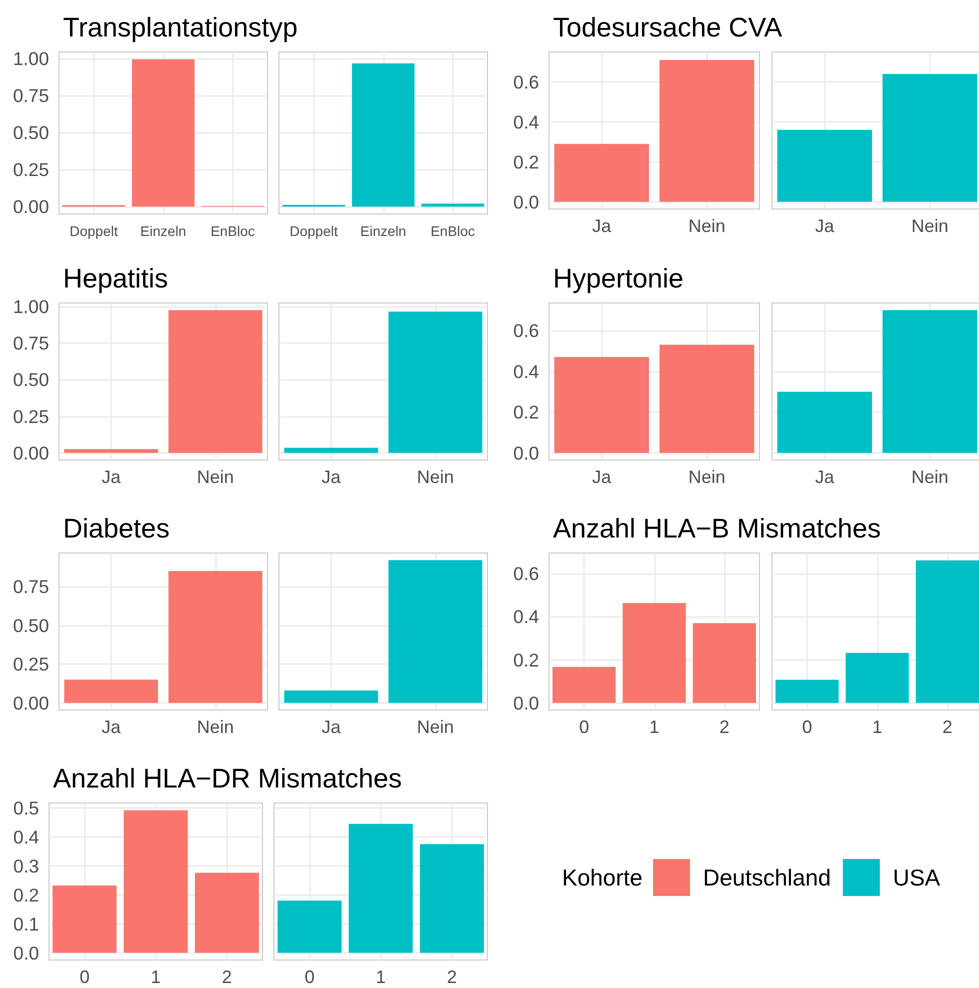  I want to click on chart-title: Transplantationstyp, so click(180, 27).